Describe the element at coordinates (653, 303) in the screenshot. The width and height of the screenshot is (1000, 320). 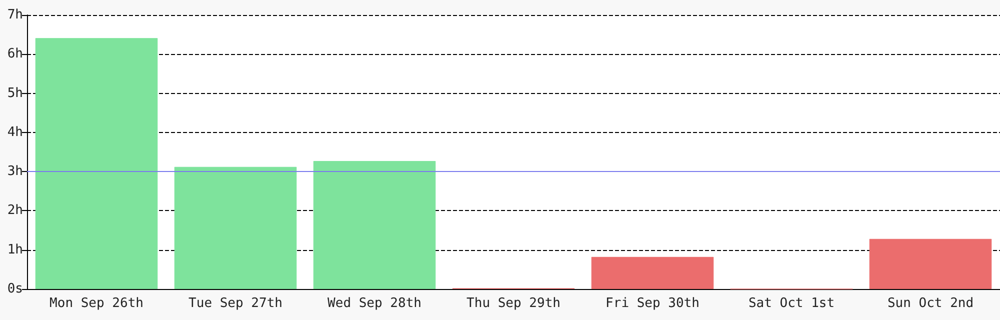
I see `x-tick-label: Fri Sep 30th` at that location.